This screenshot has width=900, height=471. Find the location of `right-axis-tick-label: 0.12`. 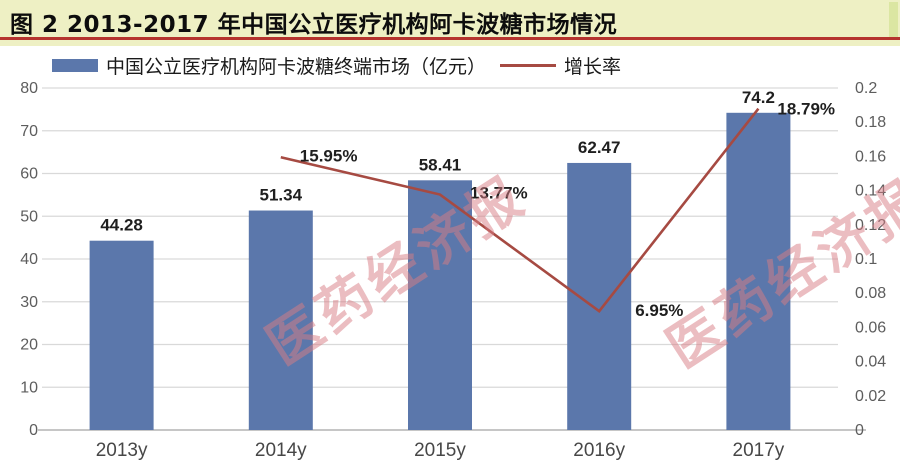

right-axis-tick-label: 0.12 is located at coordinates (870, 225).